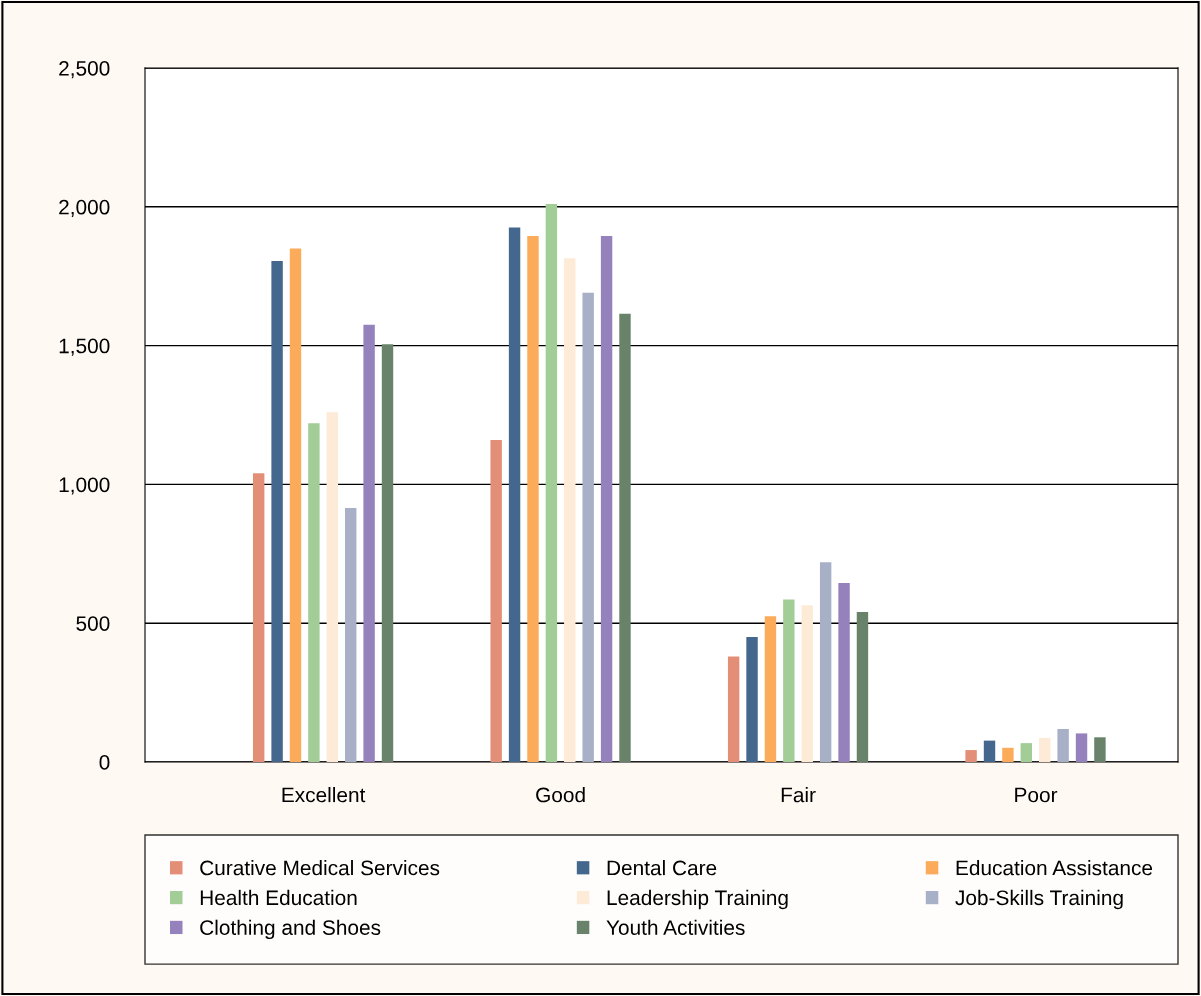  I want to click on x-tick-label: Poor, so click(1036, 795).